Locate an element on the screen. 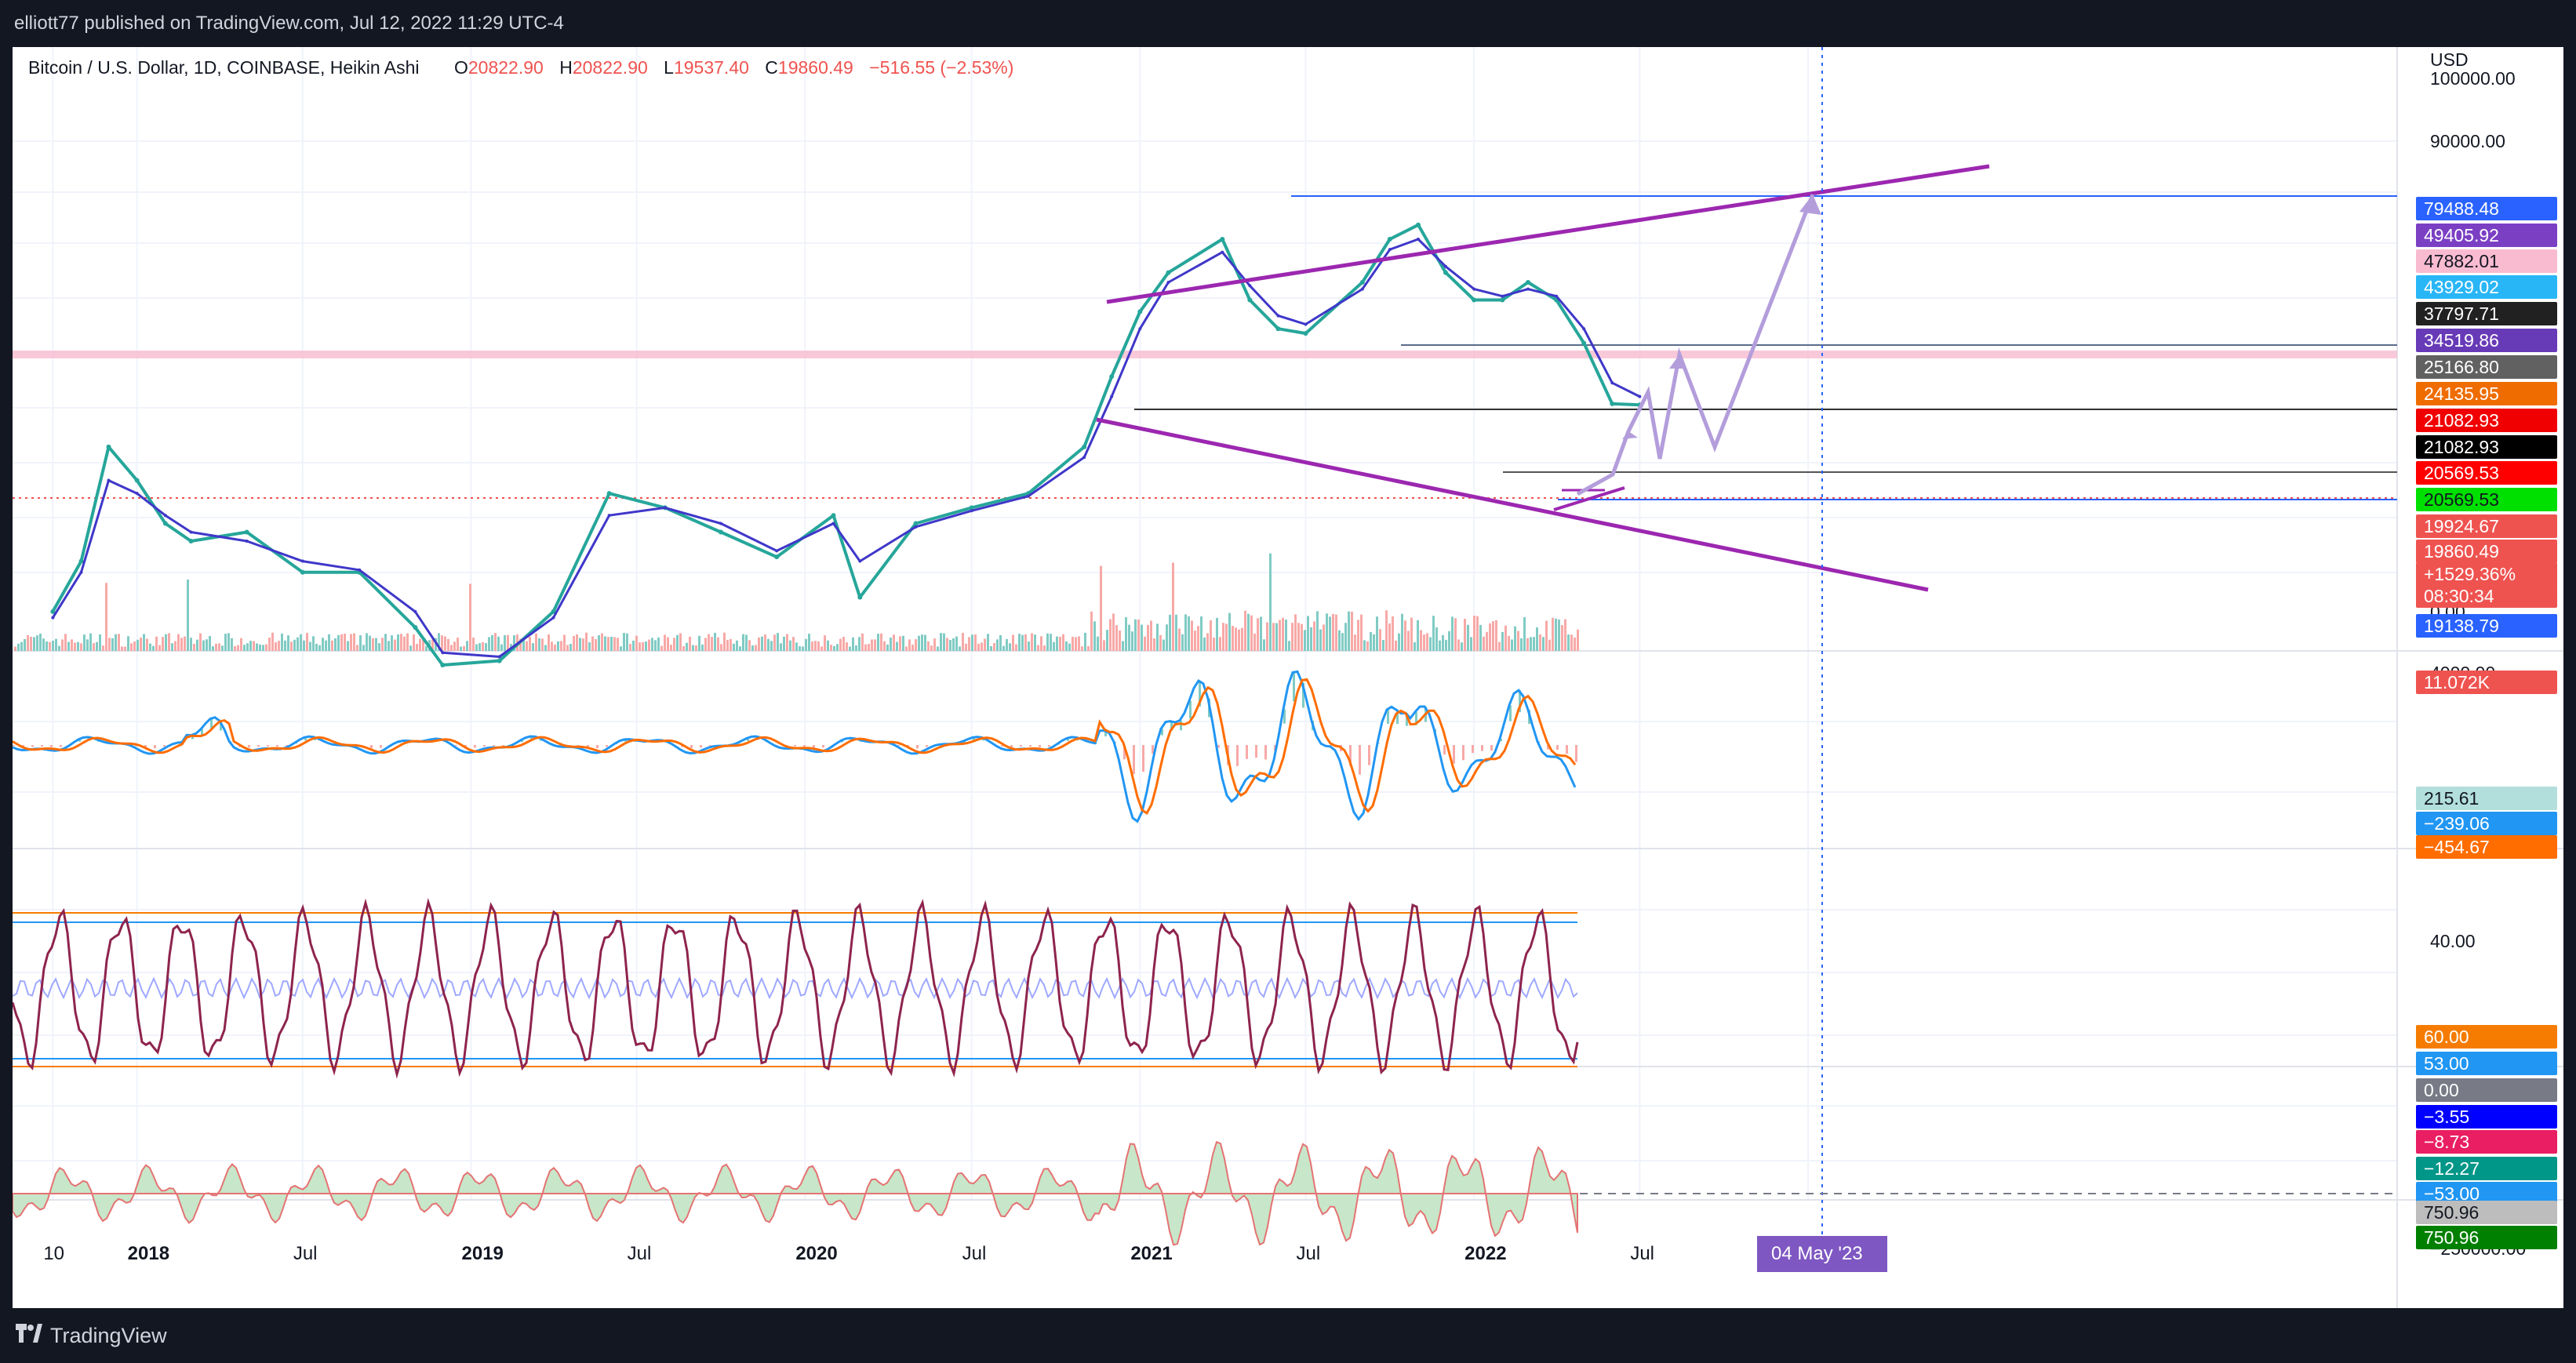  oscillator-pane is located at coordinates (796, 988).